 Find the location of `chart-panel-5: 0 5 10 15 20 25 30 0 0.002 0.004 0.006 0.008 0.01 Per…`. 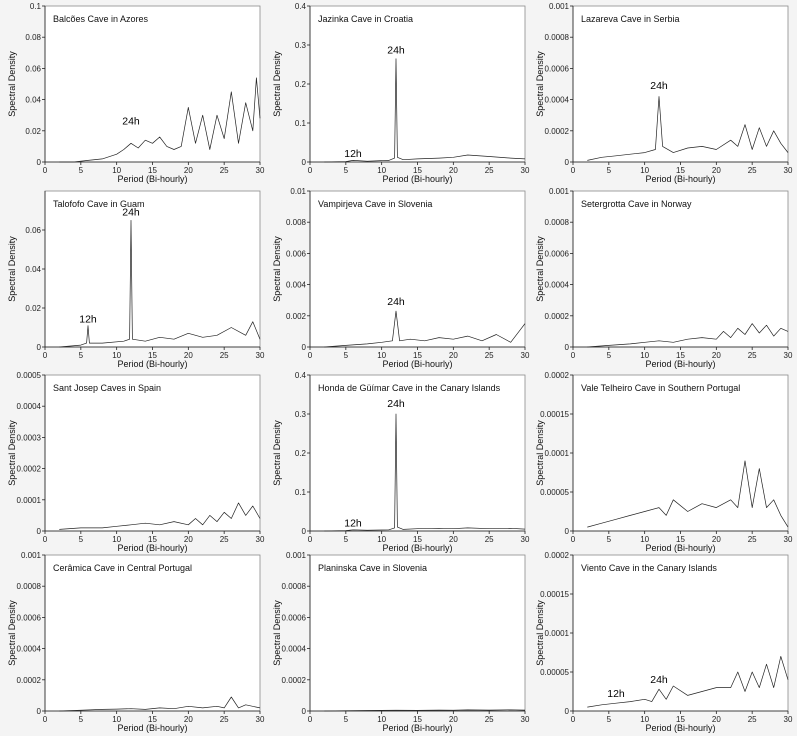

chart-panel-5: 0 5 10 15 20 25 30 0 0.002 0.004 0.006 0.008 0.01 Per… is located at coordinates (401, 278).